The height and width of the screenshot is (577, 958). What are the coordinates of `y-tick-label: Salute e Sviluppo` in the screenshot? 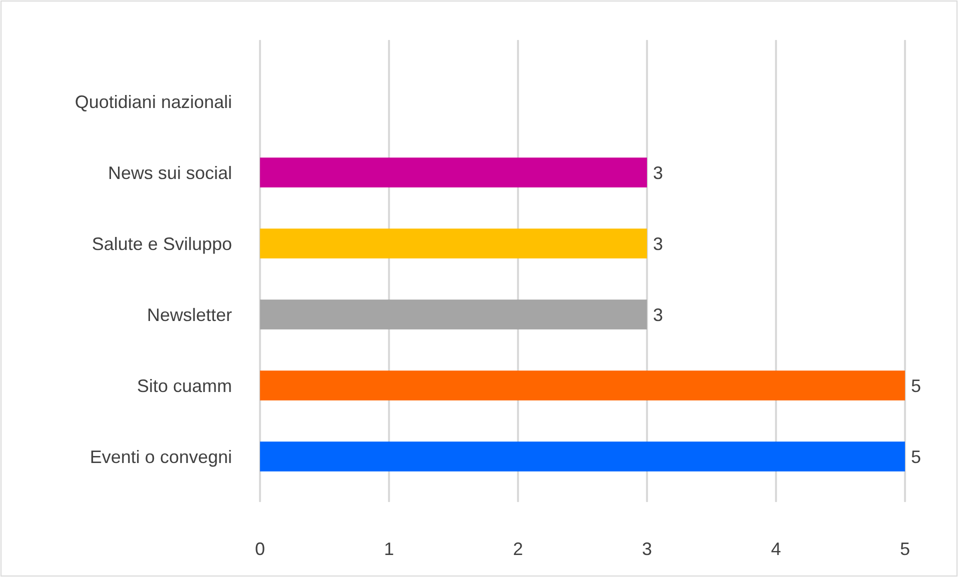 It's located at (162, 244).